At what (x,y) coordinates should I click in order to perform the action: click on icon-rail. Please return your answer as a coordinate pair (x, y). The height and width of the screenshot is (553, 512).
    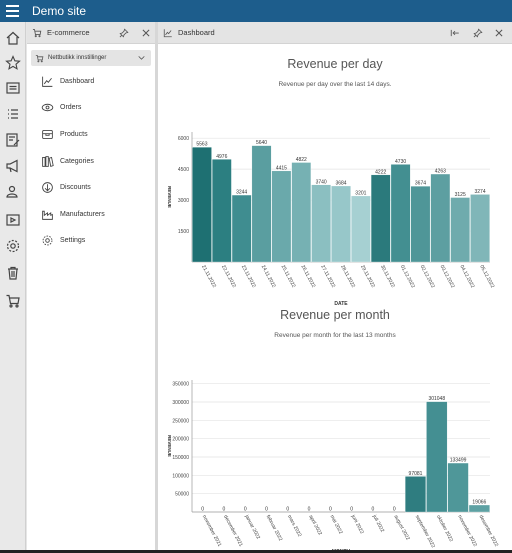
    Looking at the image, I should click on (13, 287).